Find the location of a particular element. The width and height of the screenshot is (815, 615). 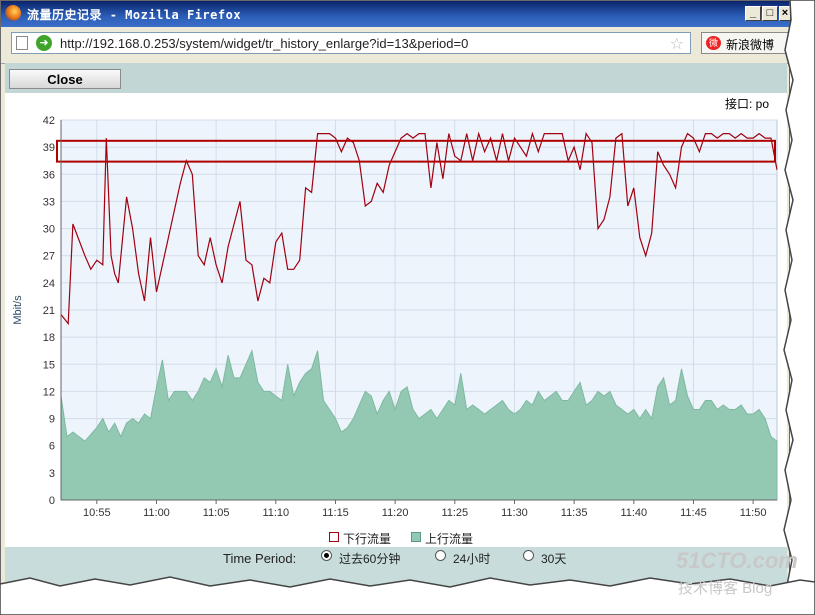

y-tick-label: 0 is located at coordinates (52, 501).